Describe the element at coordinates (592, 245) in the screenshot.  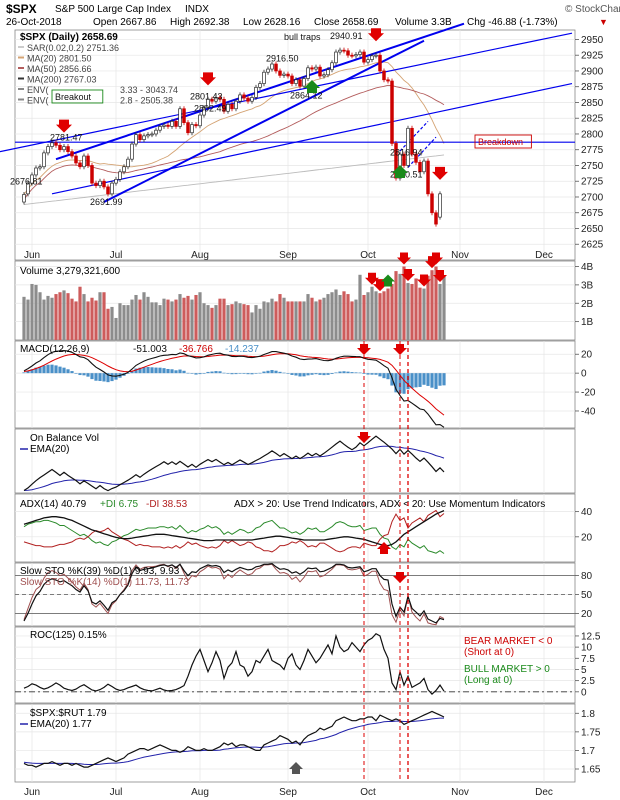
I see `price-y-tick-label: 2625` at that location.